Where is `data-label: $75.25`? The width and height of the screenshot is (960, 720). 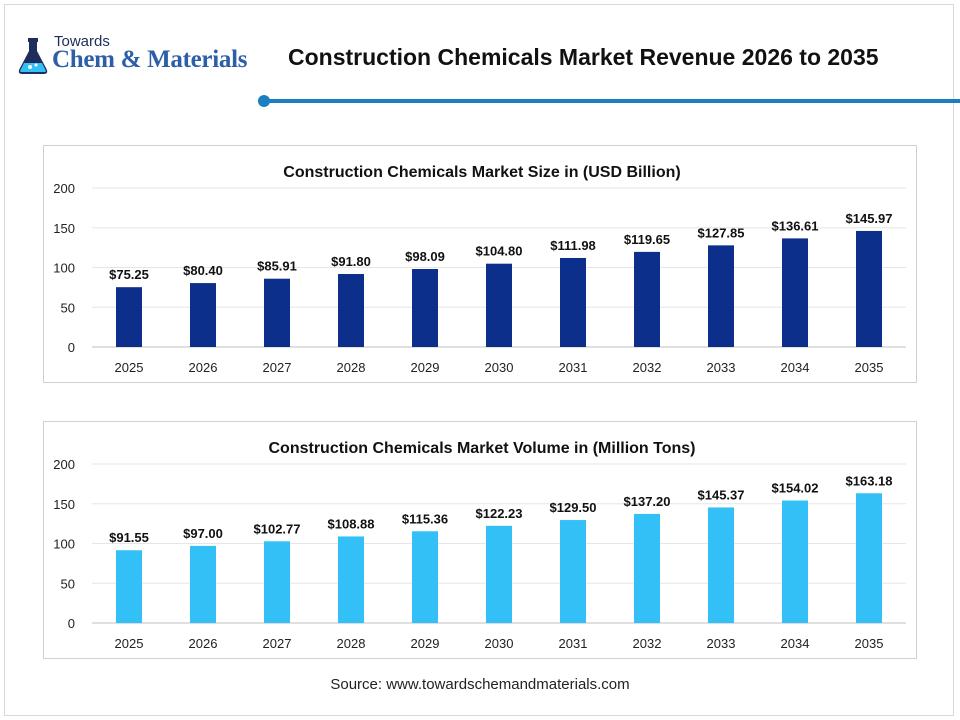 data-label: $75.25 is located at coordinates (129, 274).